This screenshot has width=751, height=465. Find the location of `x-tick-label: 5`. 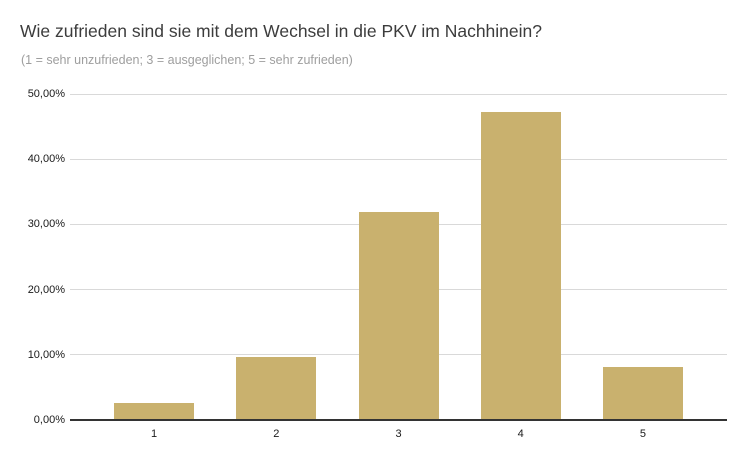

x-tick-label: 5 is located at coordinates (642, 434).